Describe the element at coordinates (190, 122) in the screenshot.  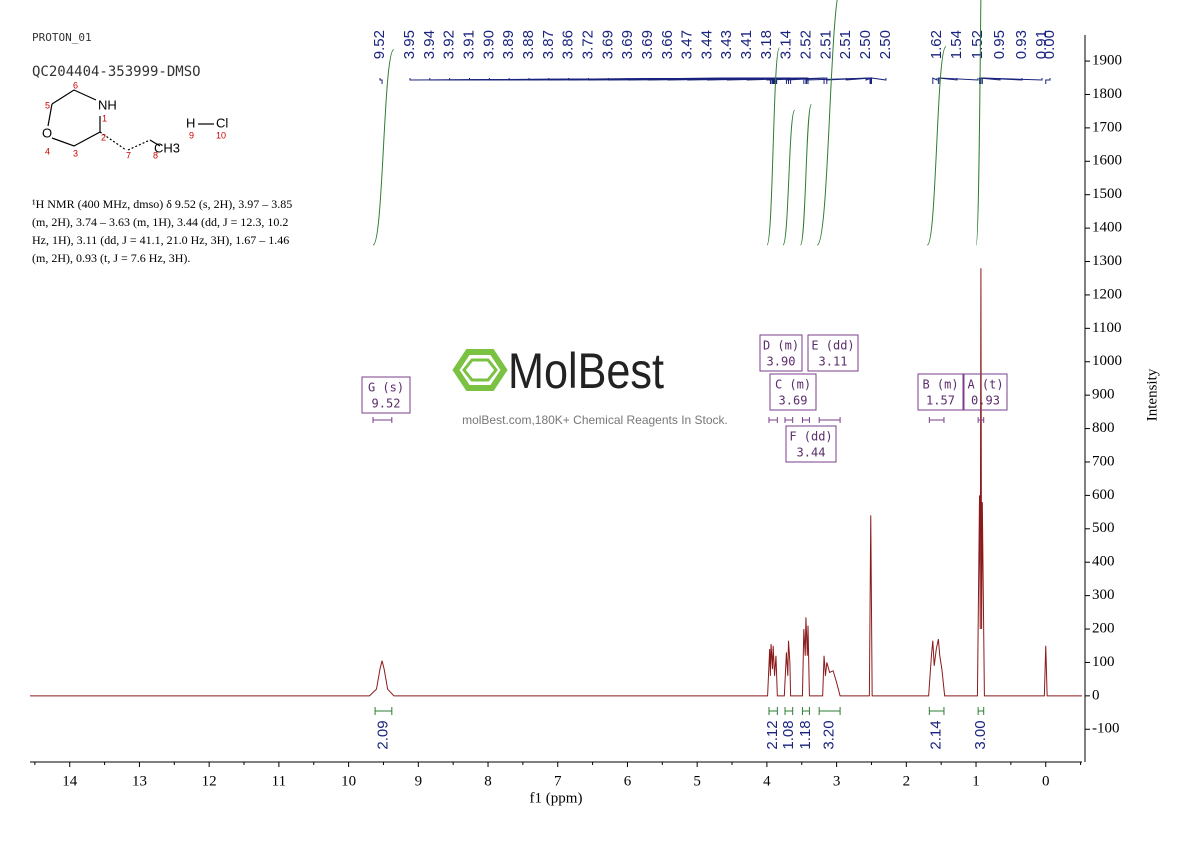
I see `atom: H` at that location.